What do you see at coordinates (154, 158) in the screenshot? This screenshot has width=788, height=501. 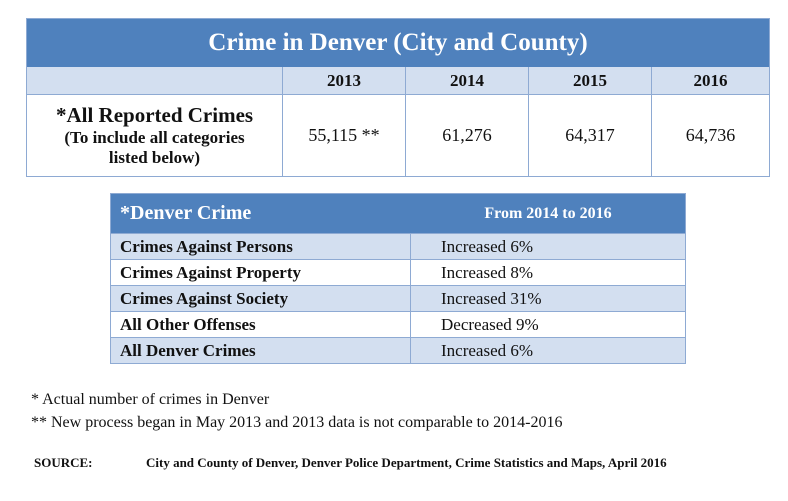 I see `all-crimes-label-sub-2: listed below)` at bounding box center [154, 158].